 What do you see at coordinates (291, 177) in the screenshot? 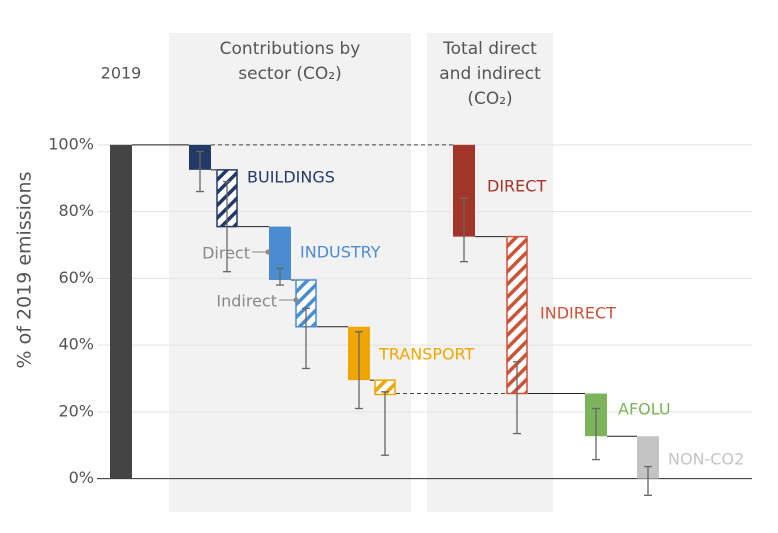
I see `category-label: BUILDINGS` at bounding box center [291, 177].